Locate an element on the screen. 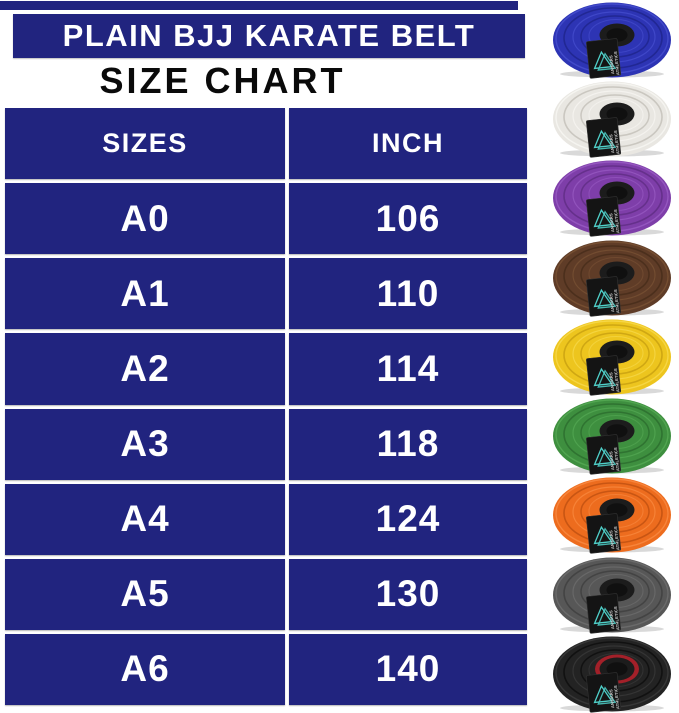 The width and height of the screenshot is (679, 713). size-table-row: A2 114 is located at coordinates (266, 369).